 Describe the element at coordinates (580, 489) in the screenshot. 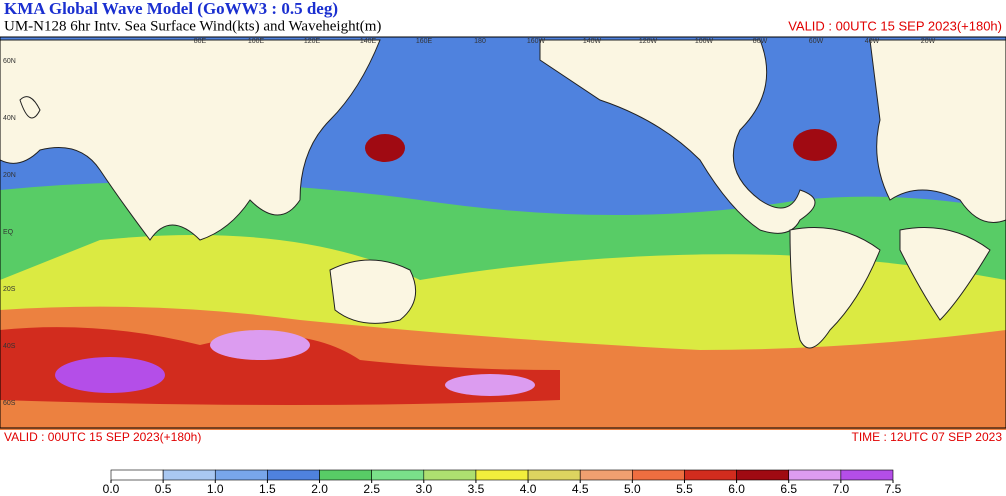

I see `colorbar-label: 4.5` at that location.